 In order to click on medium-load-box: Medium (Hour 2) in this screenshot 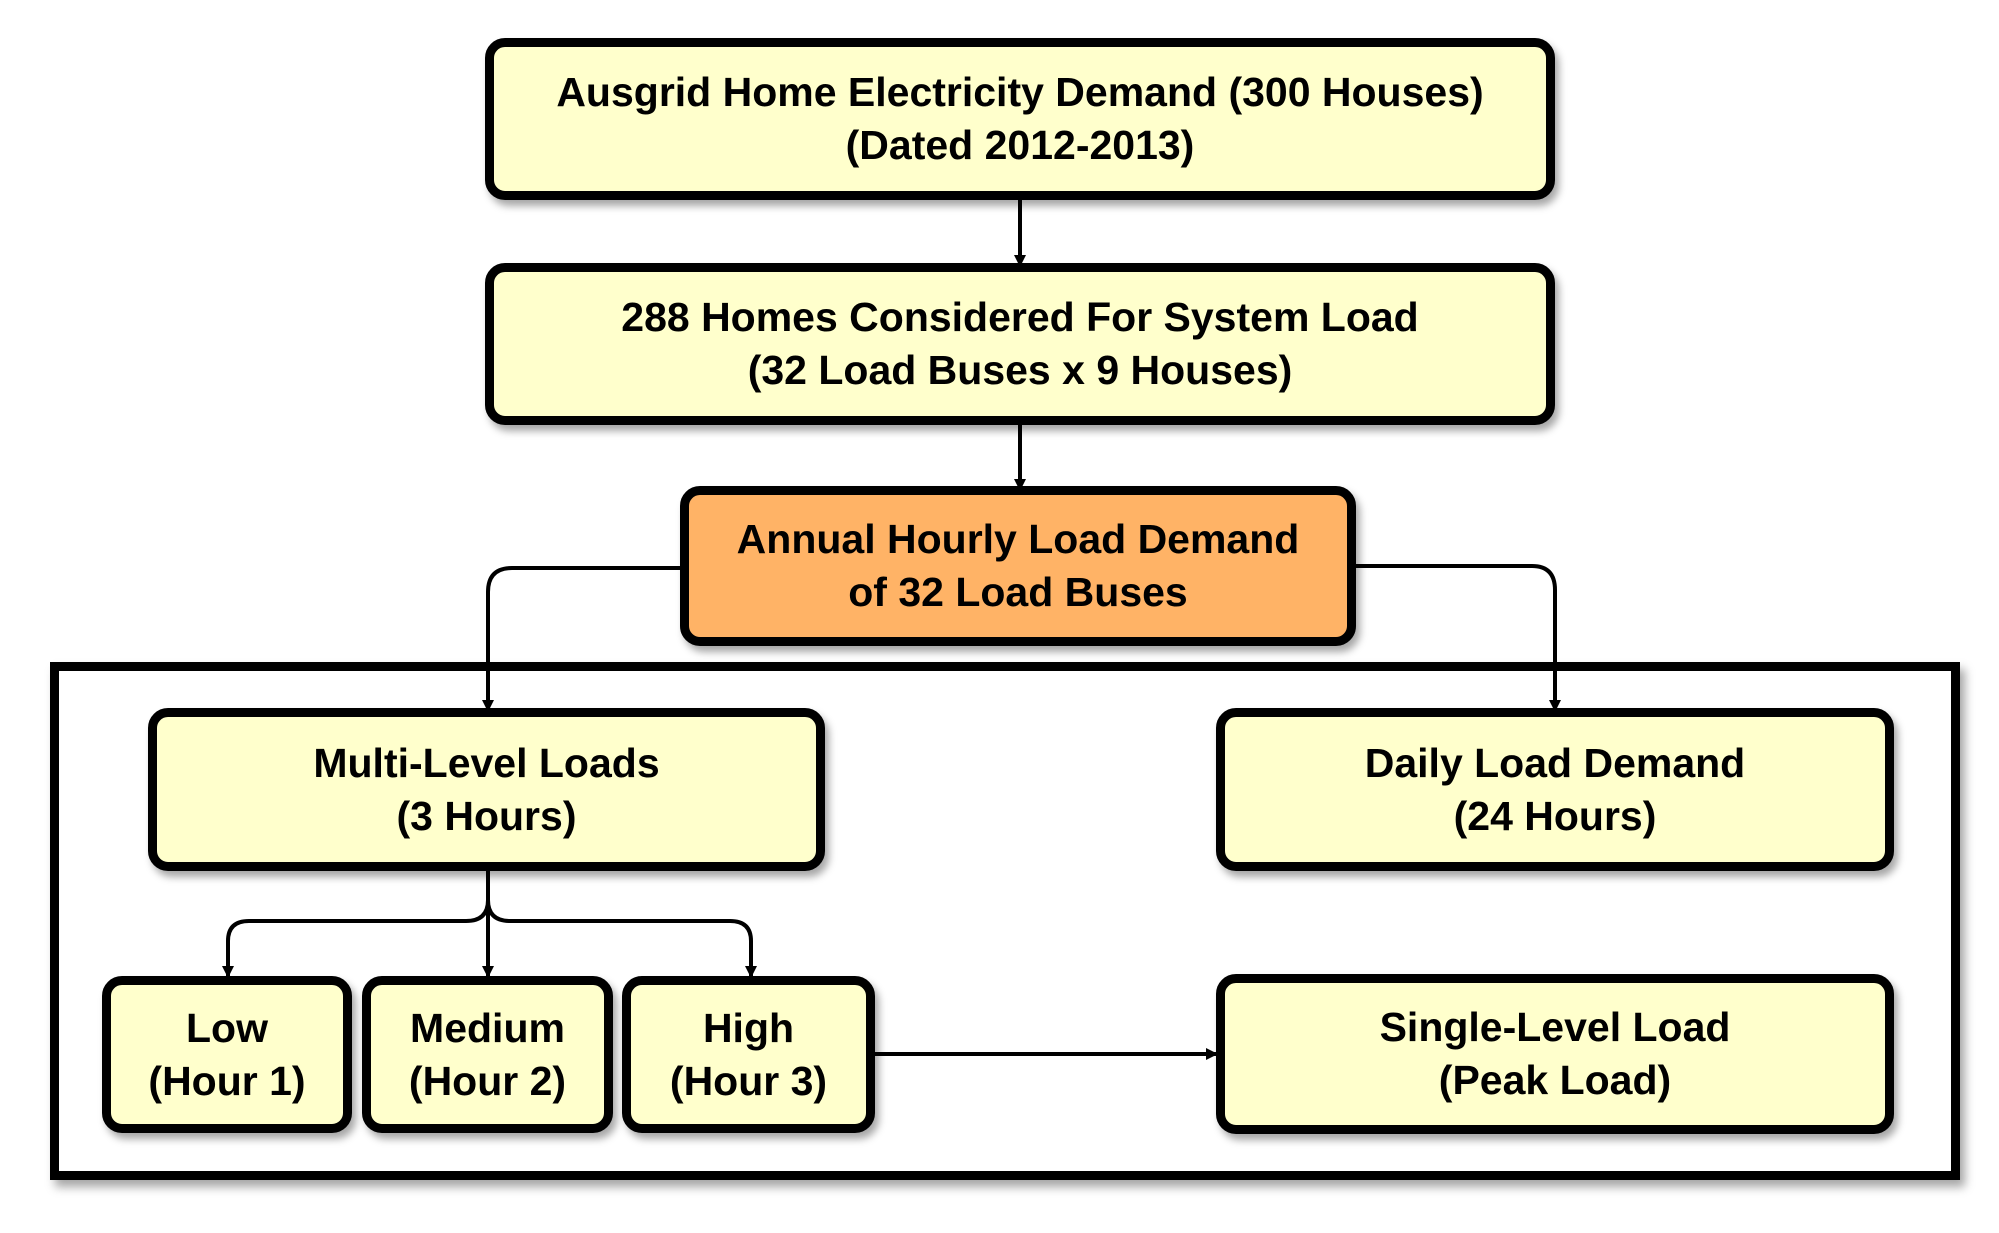, I will do `click(487, 1054)`.